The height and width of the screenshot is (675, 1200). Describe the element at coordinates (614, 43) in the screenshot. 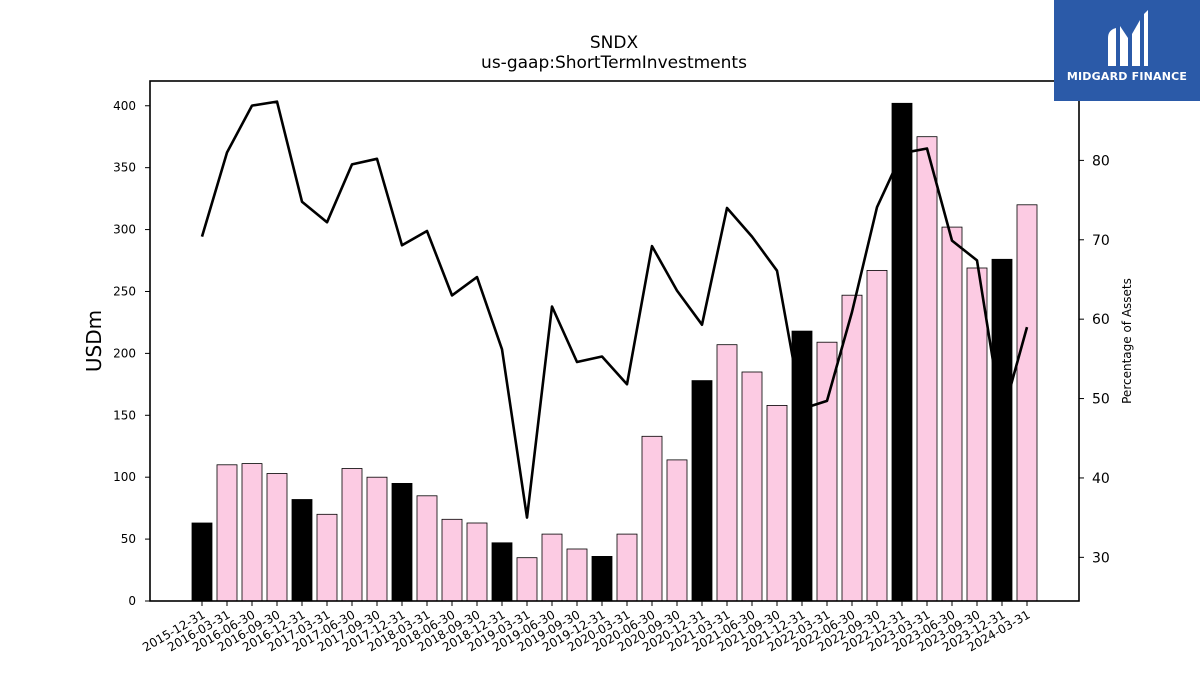

I see `chart-title: SNDX` at that location.